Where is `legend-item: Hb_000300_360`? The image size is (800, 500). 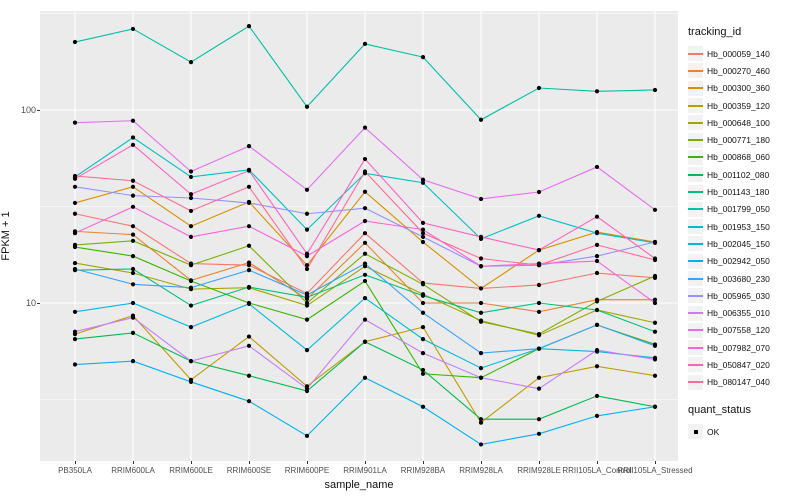
legend-item: Hb_000300_360 is located at coordinates (743, 88).